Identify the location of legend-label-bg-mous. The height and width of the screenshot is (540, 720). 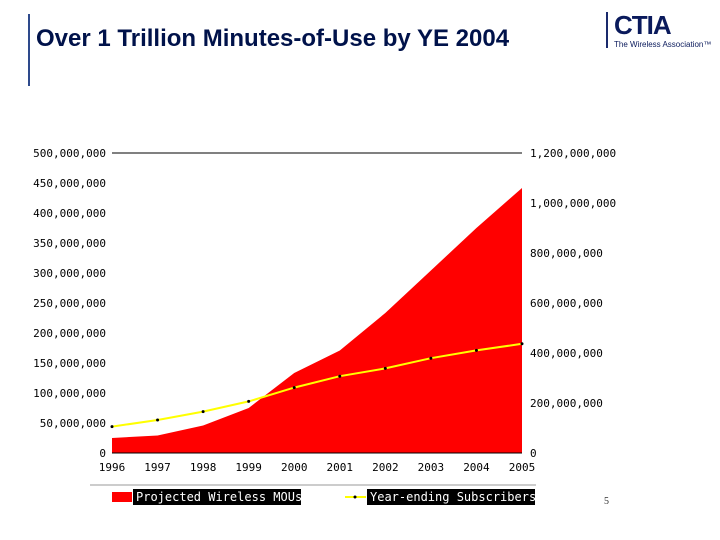
(217, 497).